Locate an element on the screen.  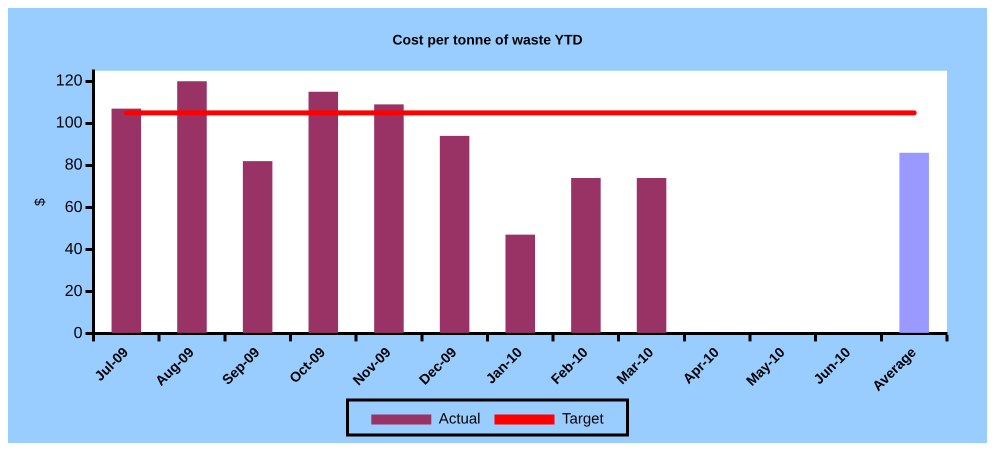
y-tick-label: 100 is located at coordinates (69, 123).